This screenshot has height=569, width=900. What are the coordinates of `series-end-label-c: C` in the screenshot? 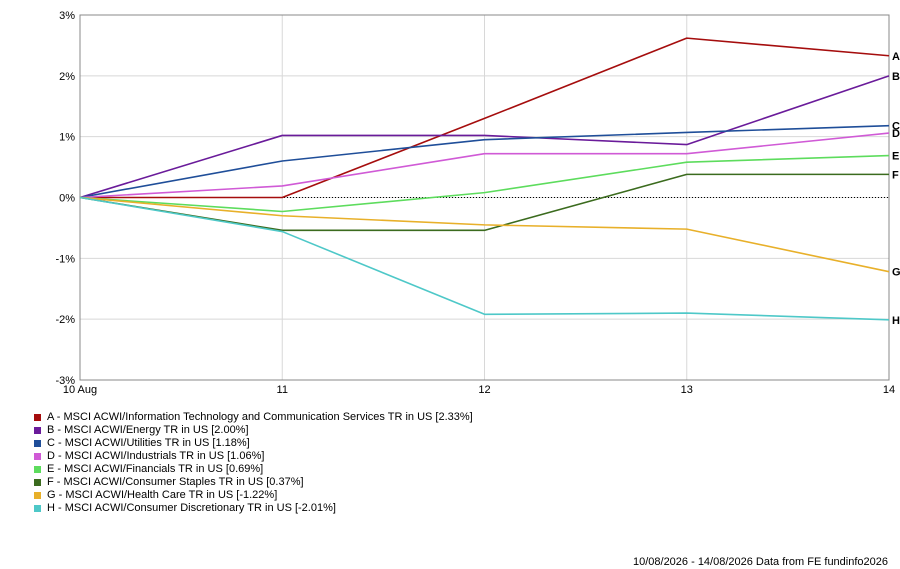 It's located at (896, 127).